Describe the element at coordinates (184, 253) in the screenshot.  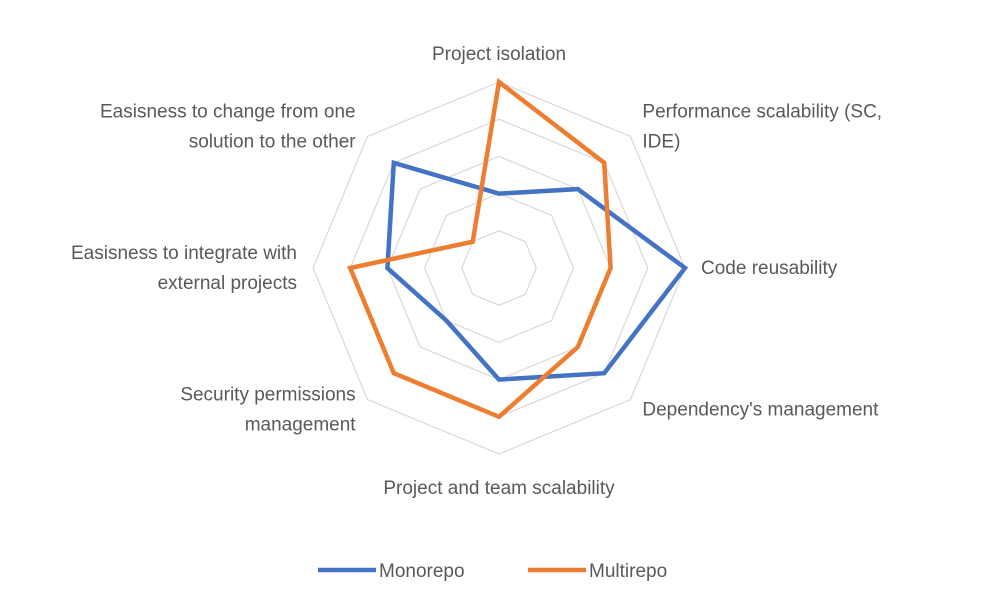
I see `axis-label-7-line-1: Easisness to integrate with` at that location.